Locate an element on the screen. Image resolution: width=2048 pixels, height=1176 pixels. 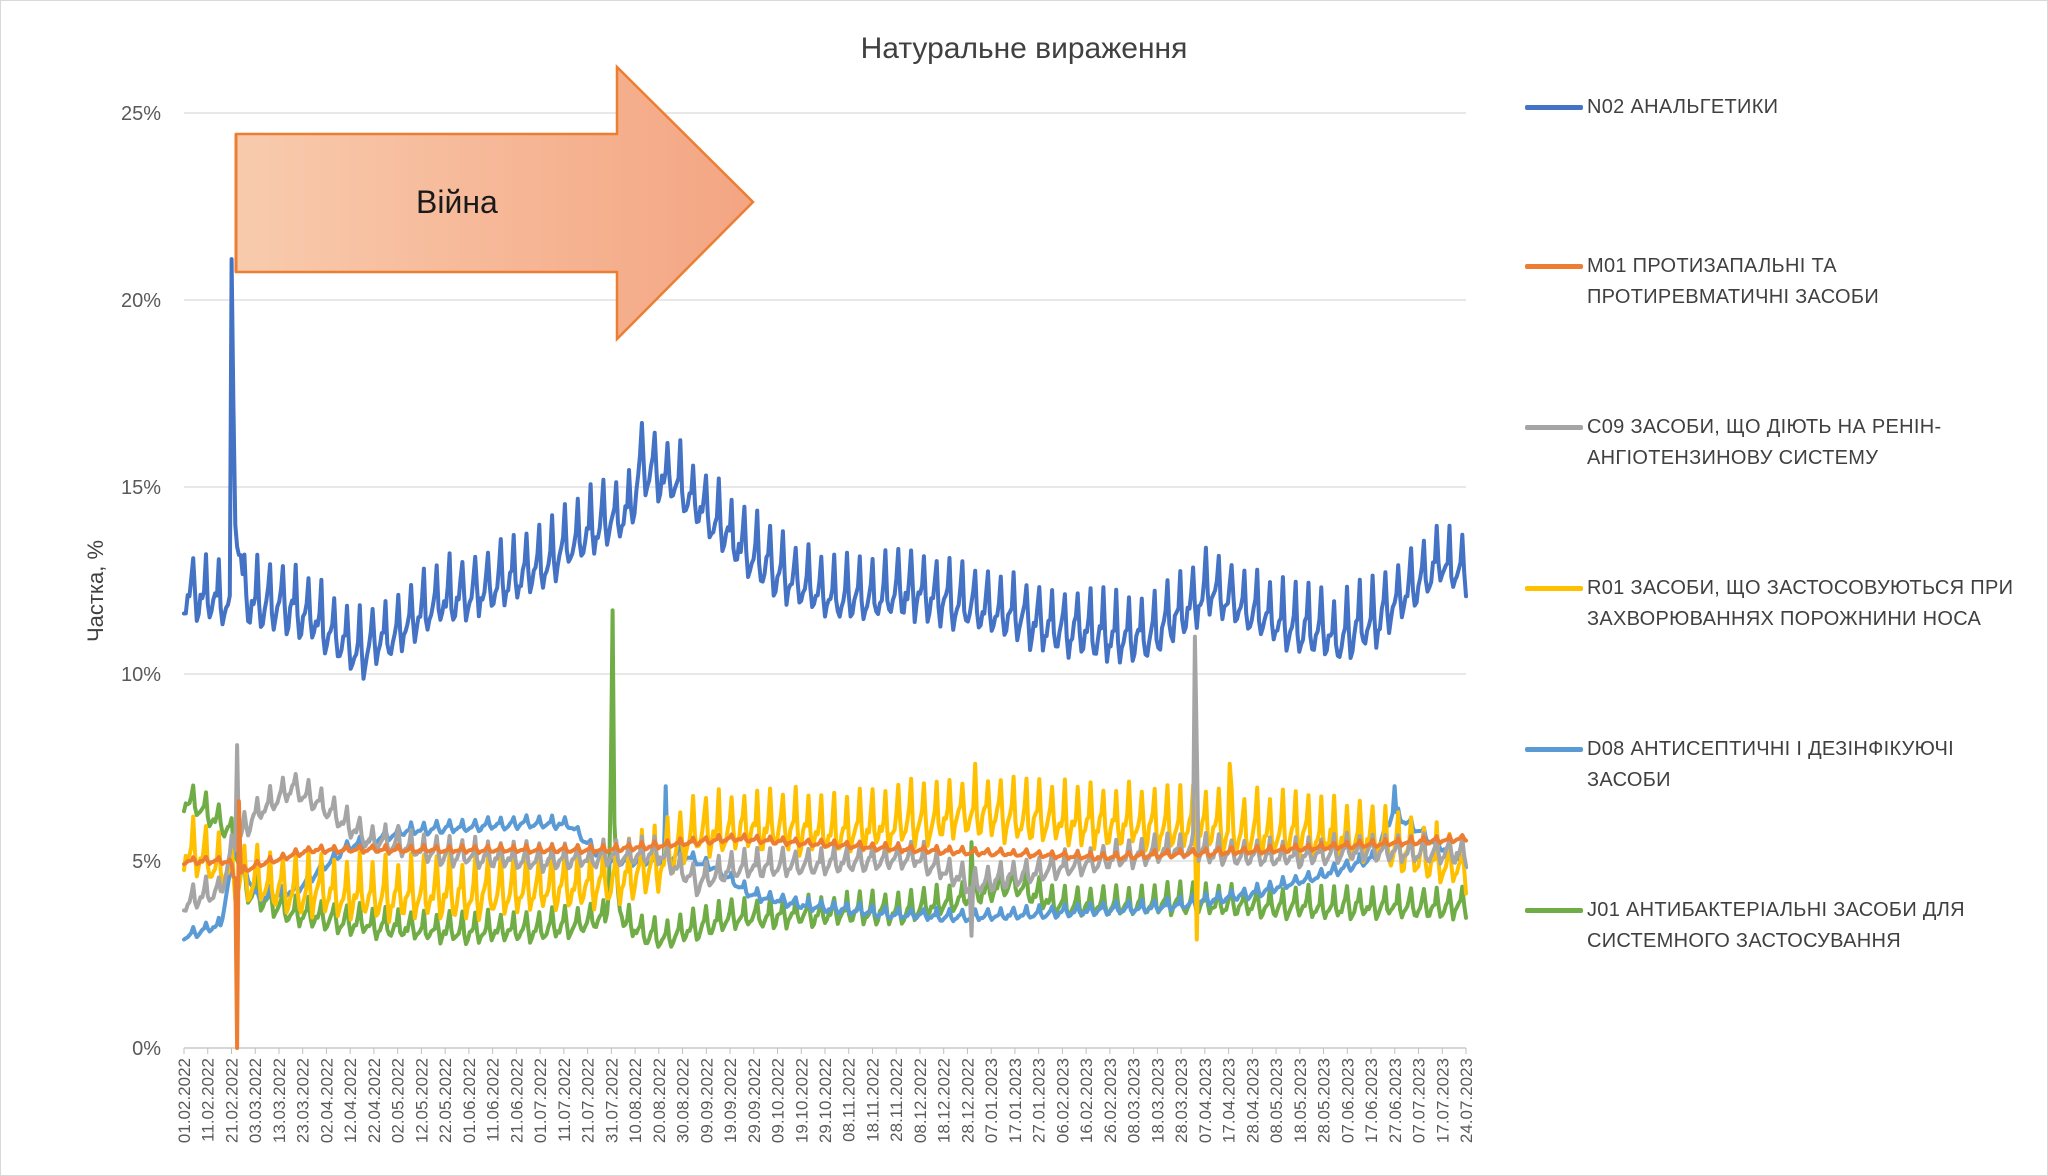
x-tick-label: 09.10.2022 is located at coordinates (778, 1100).